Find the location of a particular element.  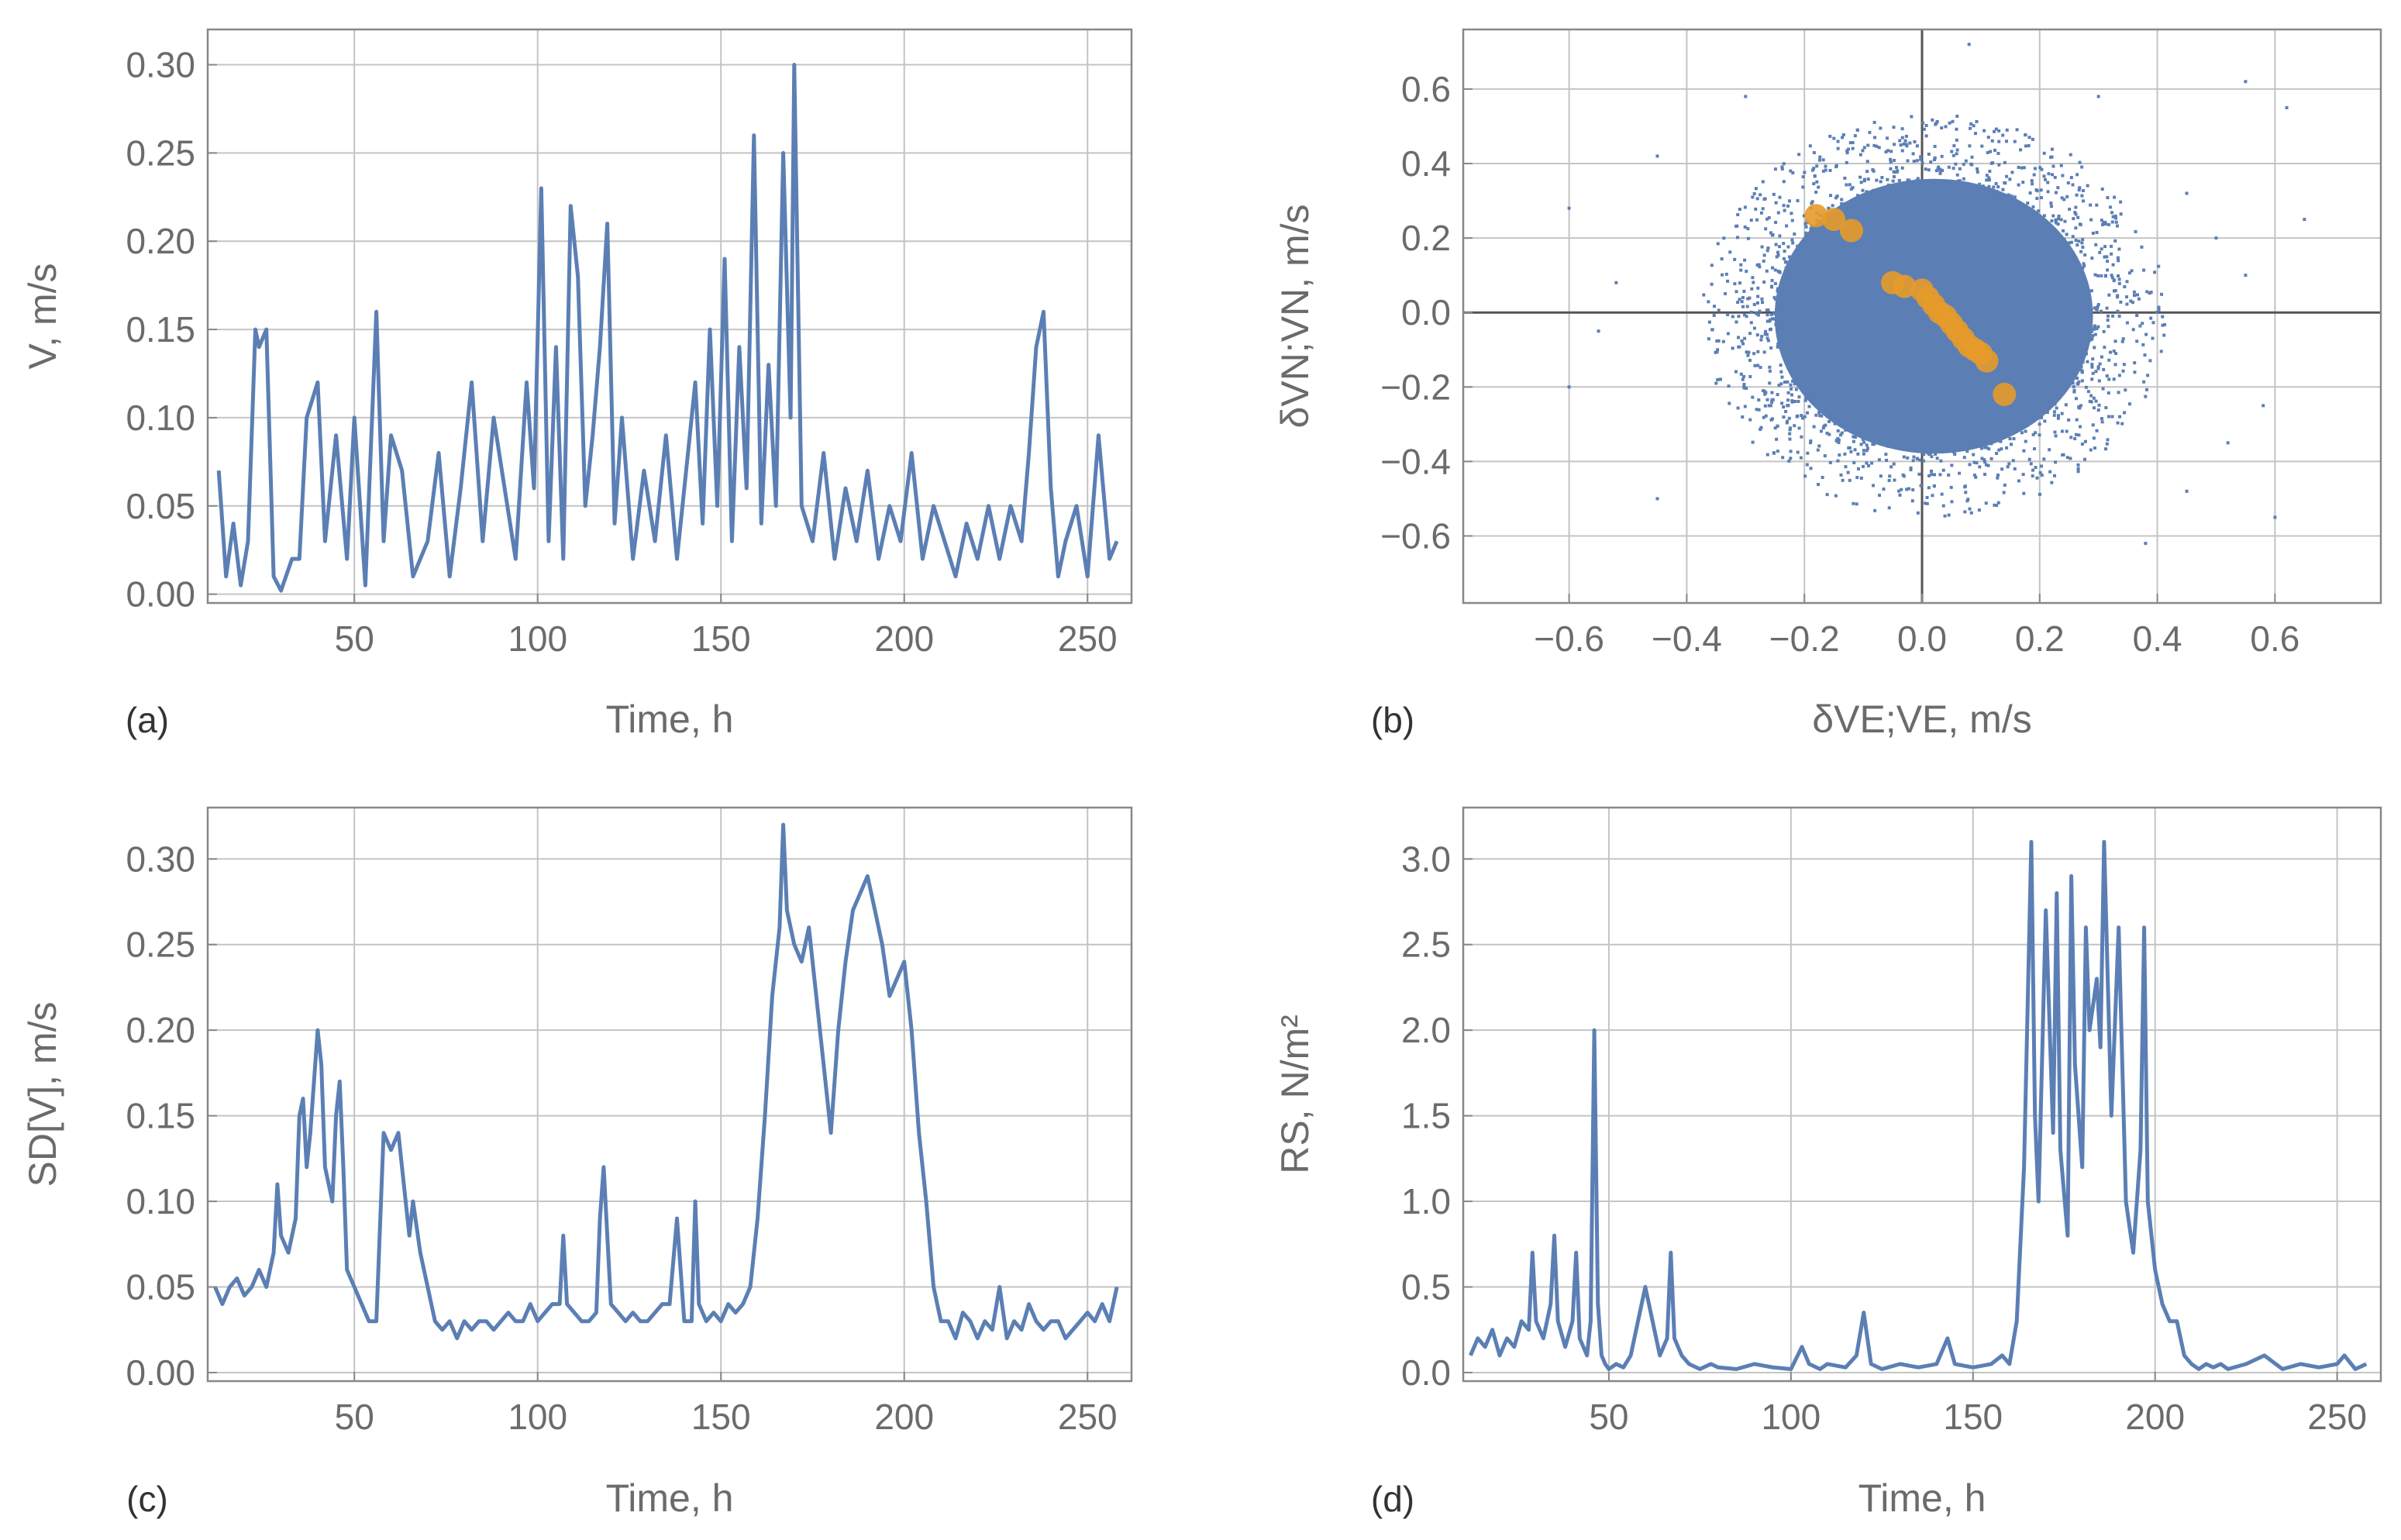

x-tick-label: 50 is located at coordinates (354, 638).